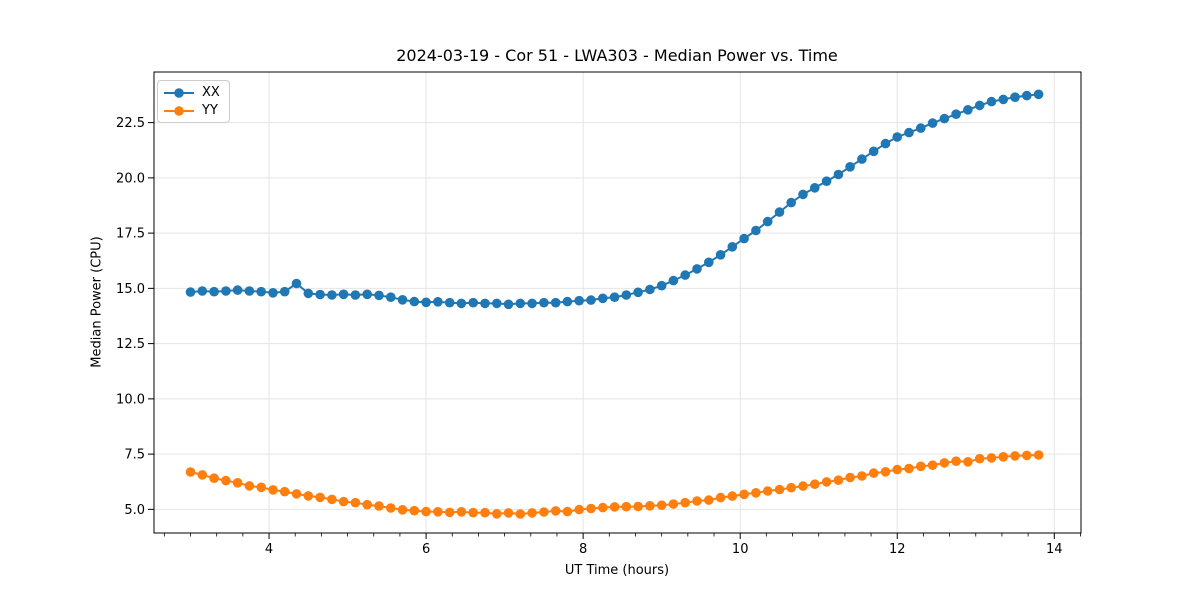 The image size is (1200, 600). What do you see at coordinates (179, 92) in the screenshot?
I see `legend-swatch-xx` at bounding box center [179, 92].